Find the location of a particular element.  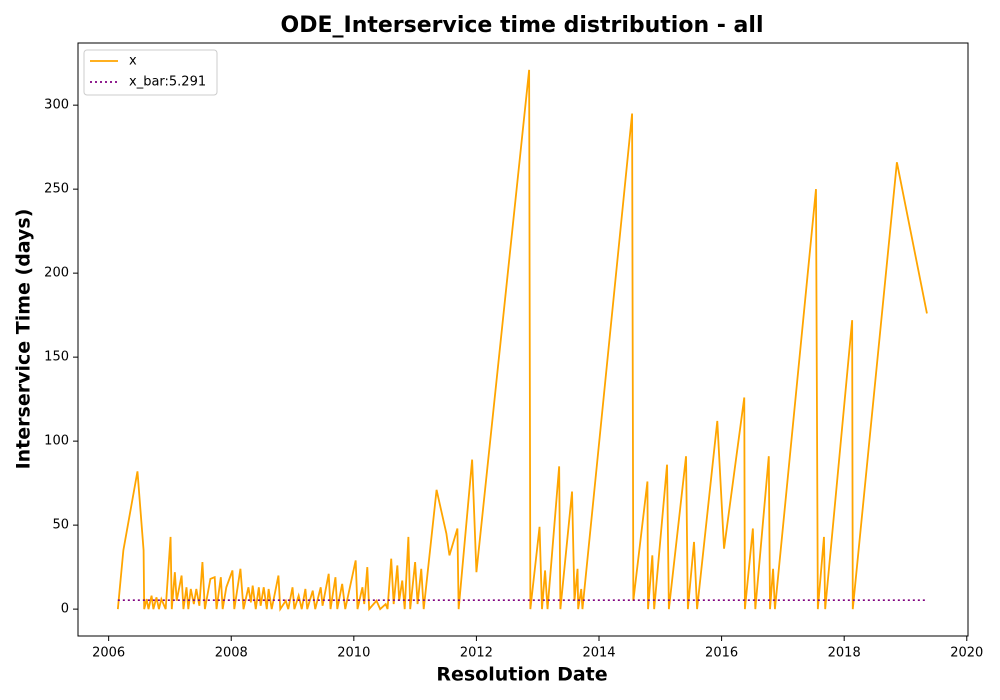

x-tick-label: 2006 is located at coordinates (108, 653).